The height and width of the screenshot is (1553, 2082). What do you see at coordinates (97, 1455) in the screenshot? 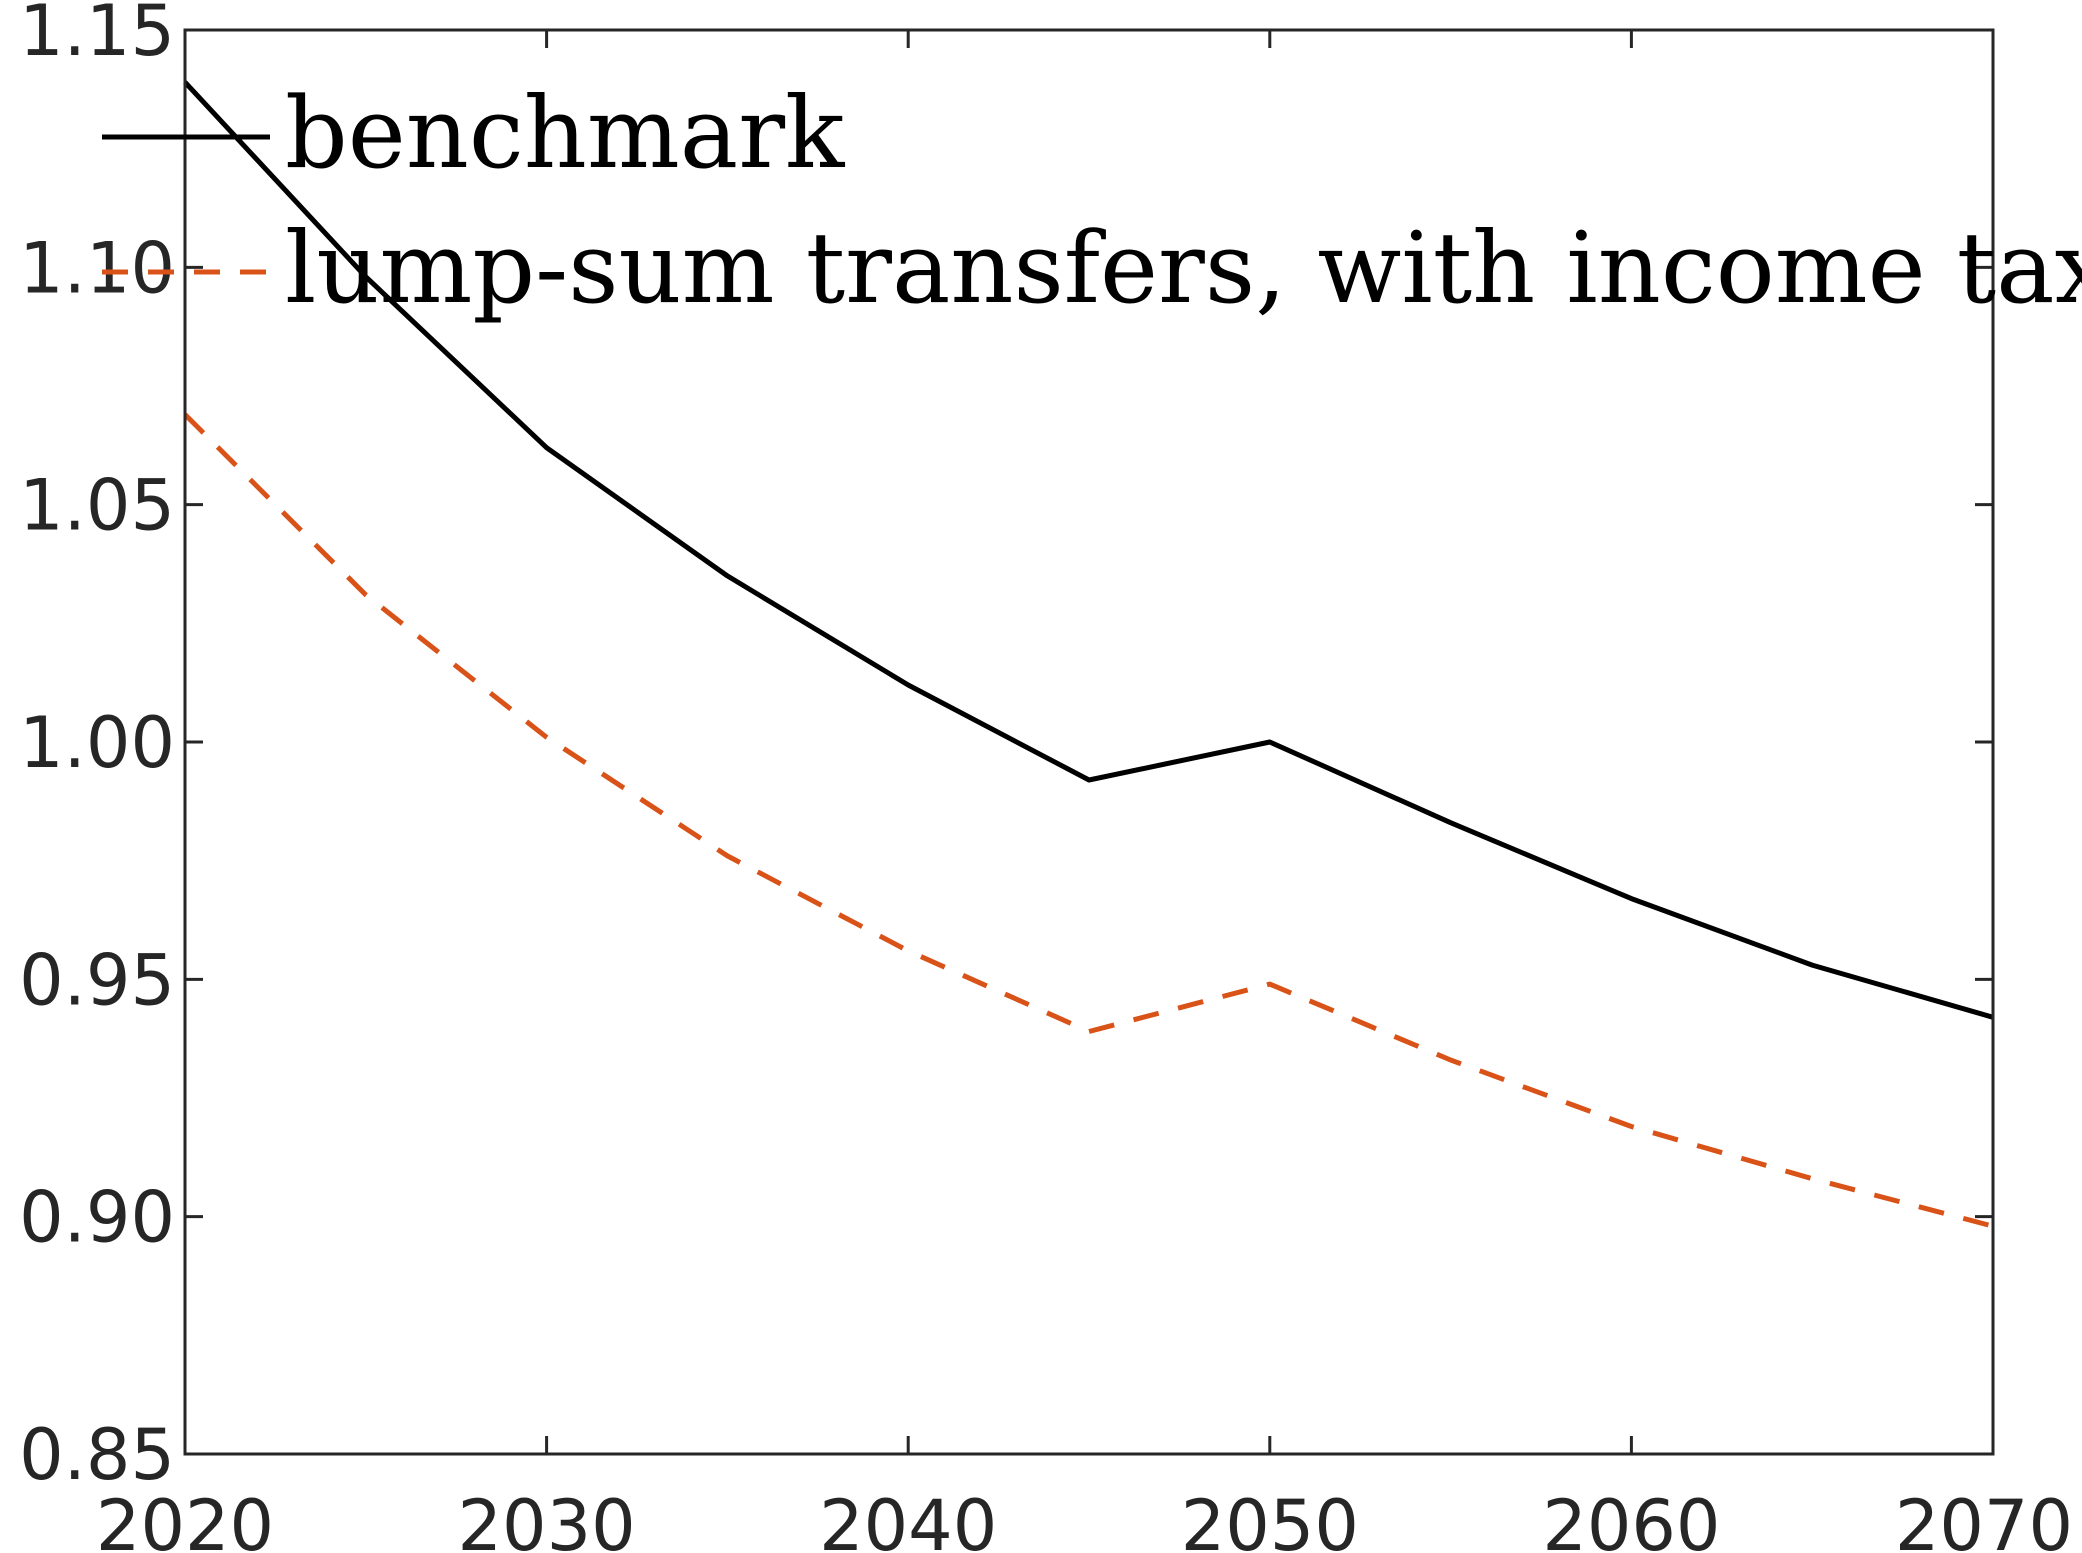
I see `y-tick-label: 0.85` at bounding box center [97, 1455].